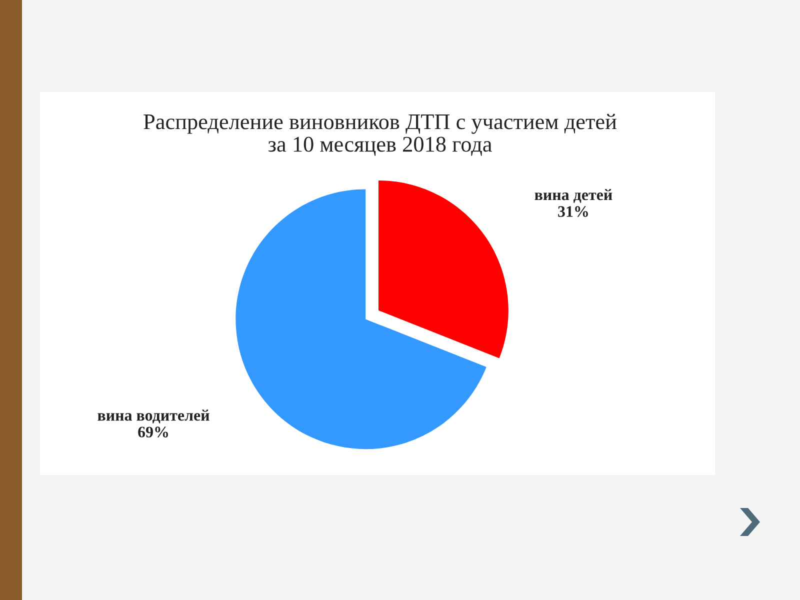  I want to click on chart-title: Распределение виновников ДТП с участием детей за 10 месяцев 2018 года, so click(380, 135).